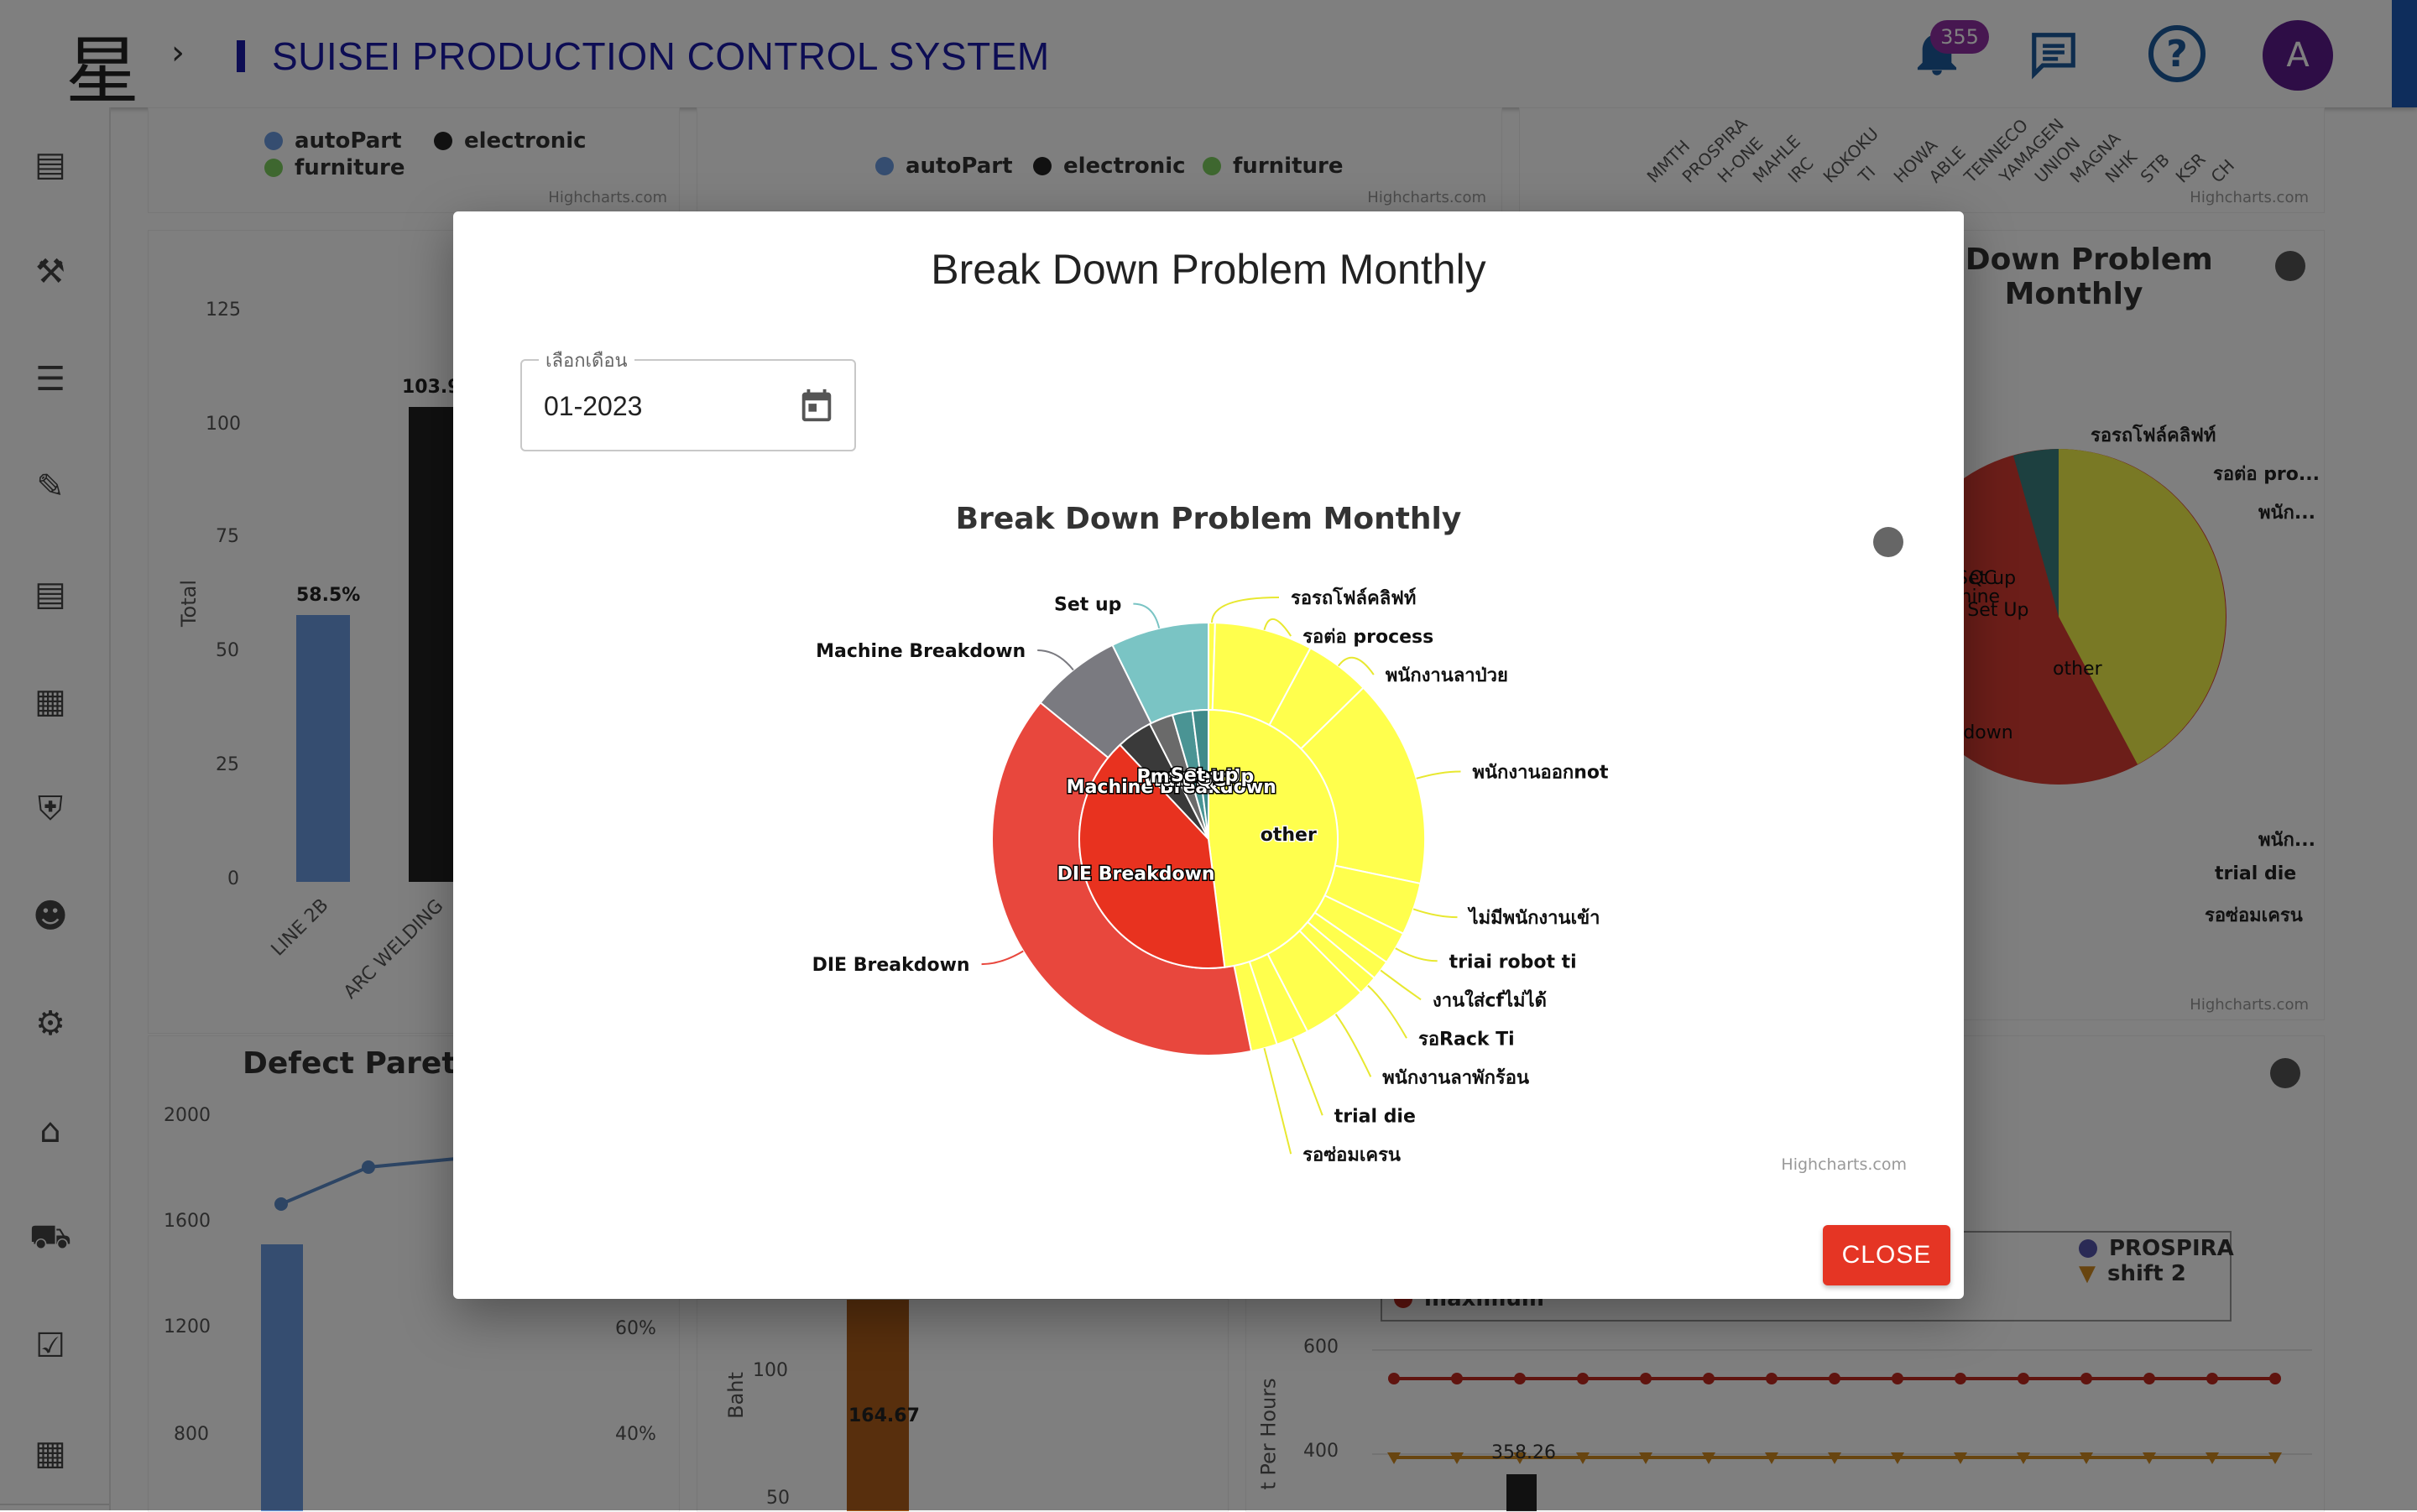 The width and height of the screenshot is (2417, 1512). I want to click on outer-slice-label: DIE Breakdown, so click(891, 966).